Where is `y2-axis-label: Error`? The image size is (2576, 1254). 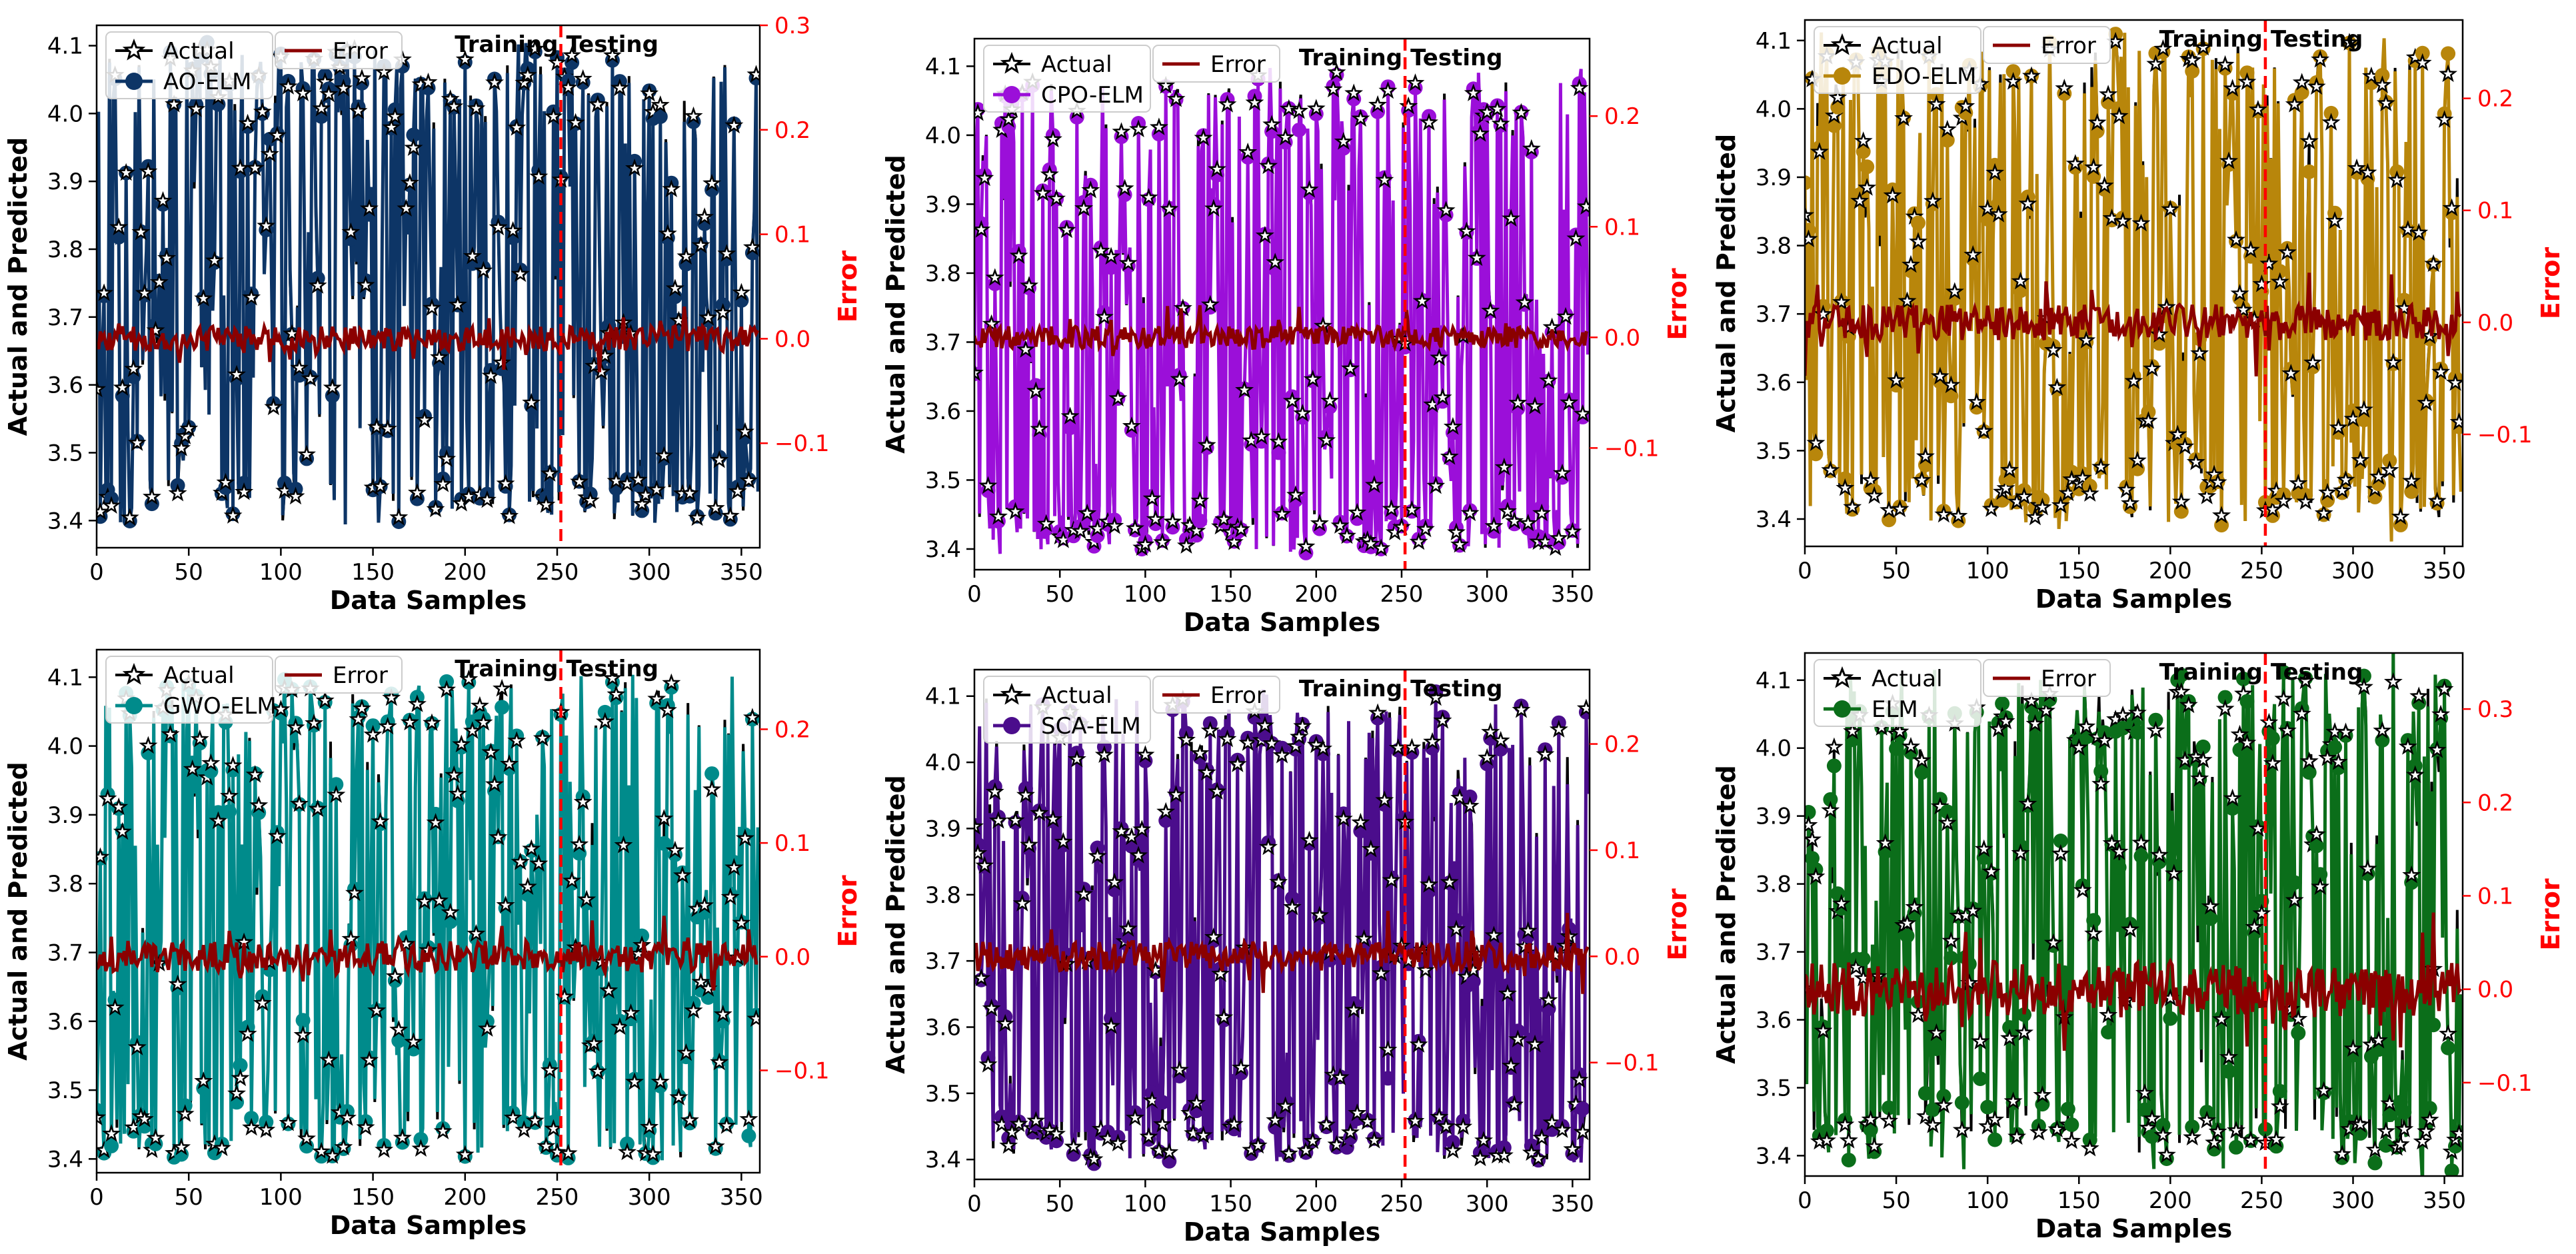
y2-axis-label: Error is located at coordinates (848, 287).